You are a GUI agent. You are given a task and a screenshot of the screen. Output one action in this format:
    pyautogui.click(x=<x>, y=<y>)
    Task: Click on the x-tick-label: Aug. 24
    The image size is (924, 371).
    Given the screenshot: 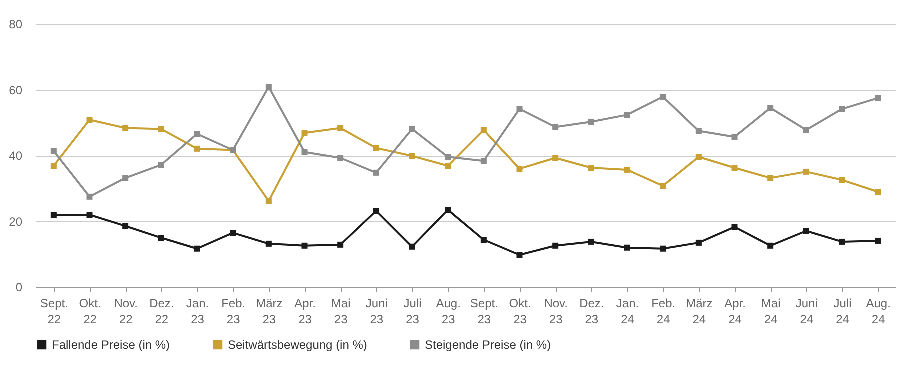 What is the action you would take?
    pyautogui.click(x=878, y=311)
    